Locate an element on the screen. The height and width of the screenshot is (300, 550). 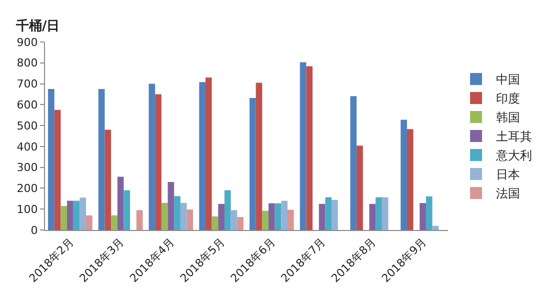
legend-label: 印度 is located at coordinates (508, 99).